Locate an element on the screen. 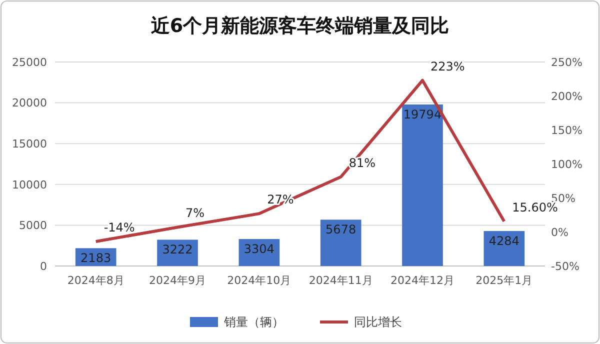 This screenshot has width=600, height=344. data-label: 7% is located at coordinates (195, 213).